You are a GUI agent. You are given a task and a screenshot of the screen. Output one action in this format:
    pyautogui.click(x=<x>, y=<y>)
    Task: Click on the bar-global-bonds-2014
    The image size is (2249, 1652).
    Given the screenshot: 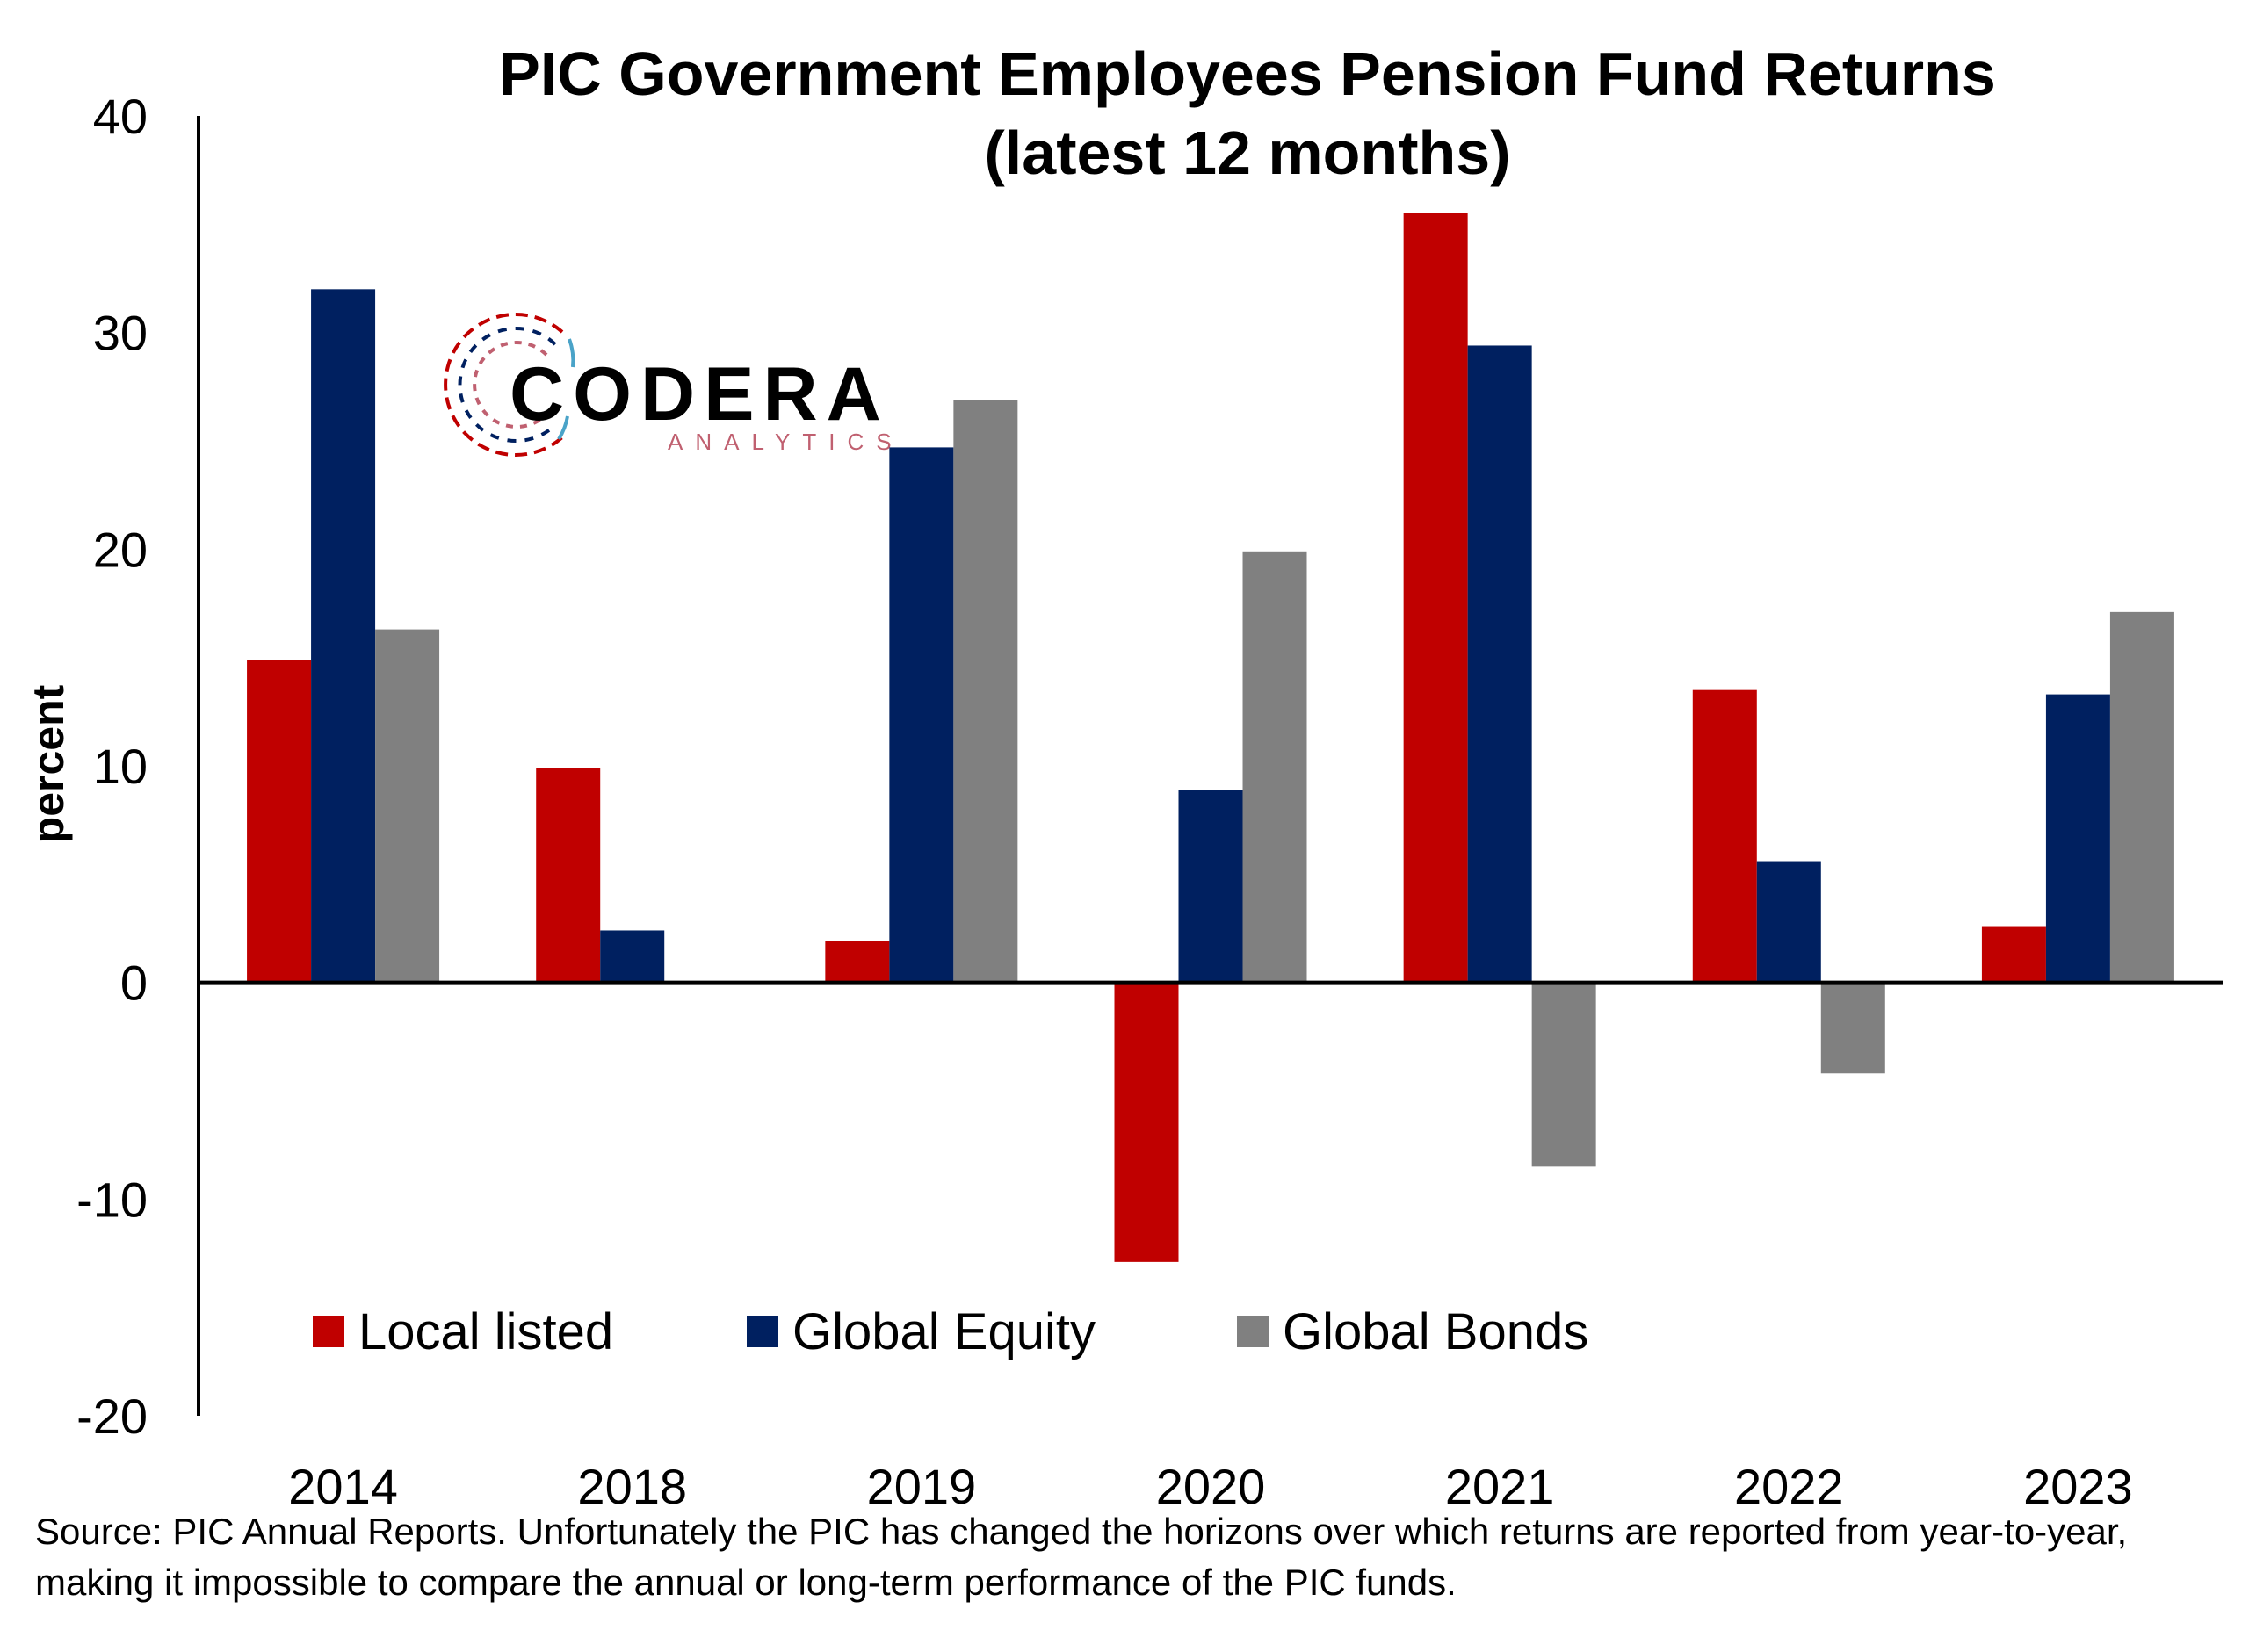 What is the action you would take?
    pyautogui.click(x=407, y=806)
    